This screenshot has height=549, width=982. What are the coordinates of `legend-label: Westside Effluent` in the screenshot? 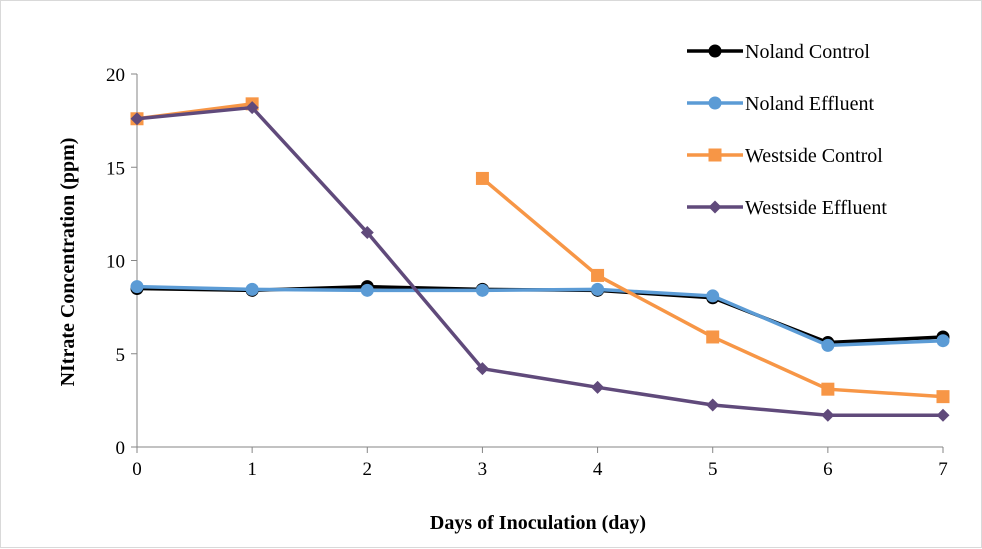 It's located at (816, 208).